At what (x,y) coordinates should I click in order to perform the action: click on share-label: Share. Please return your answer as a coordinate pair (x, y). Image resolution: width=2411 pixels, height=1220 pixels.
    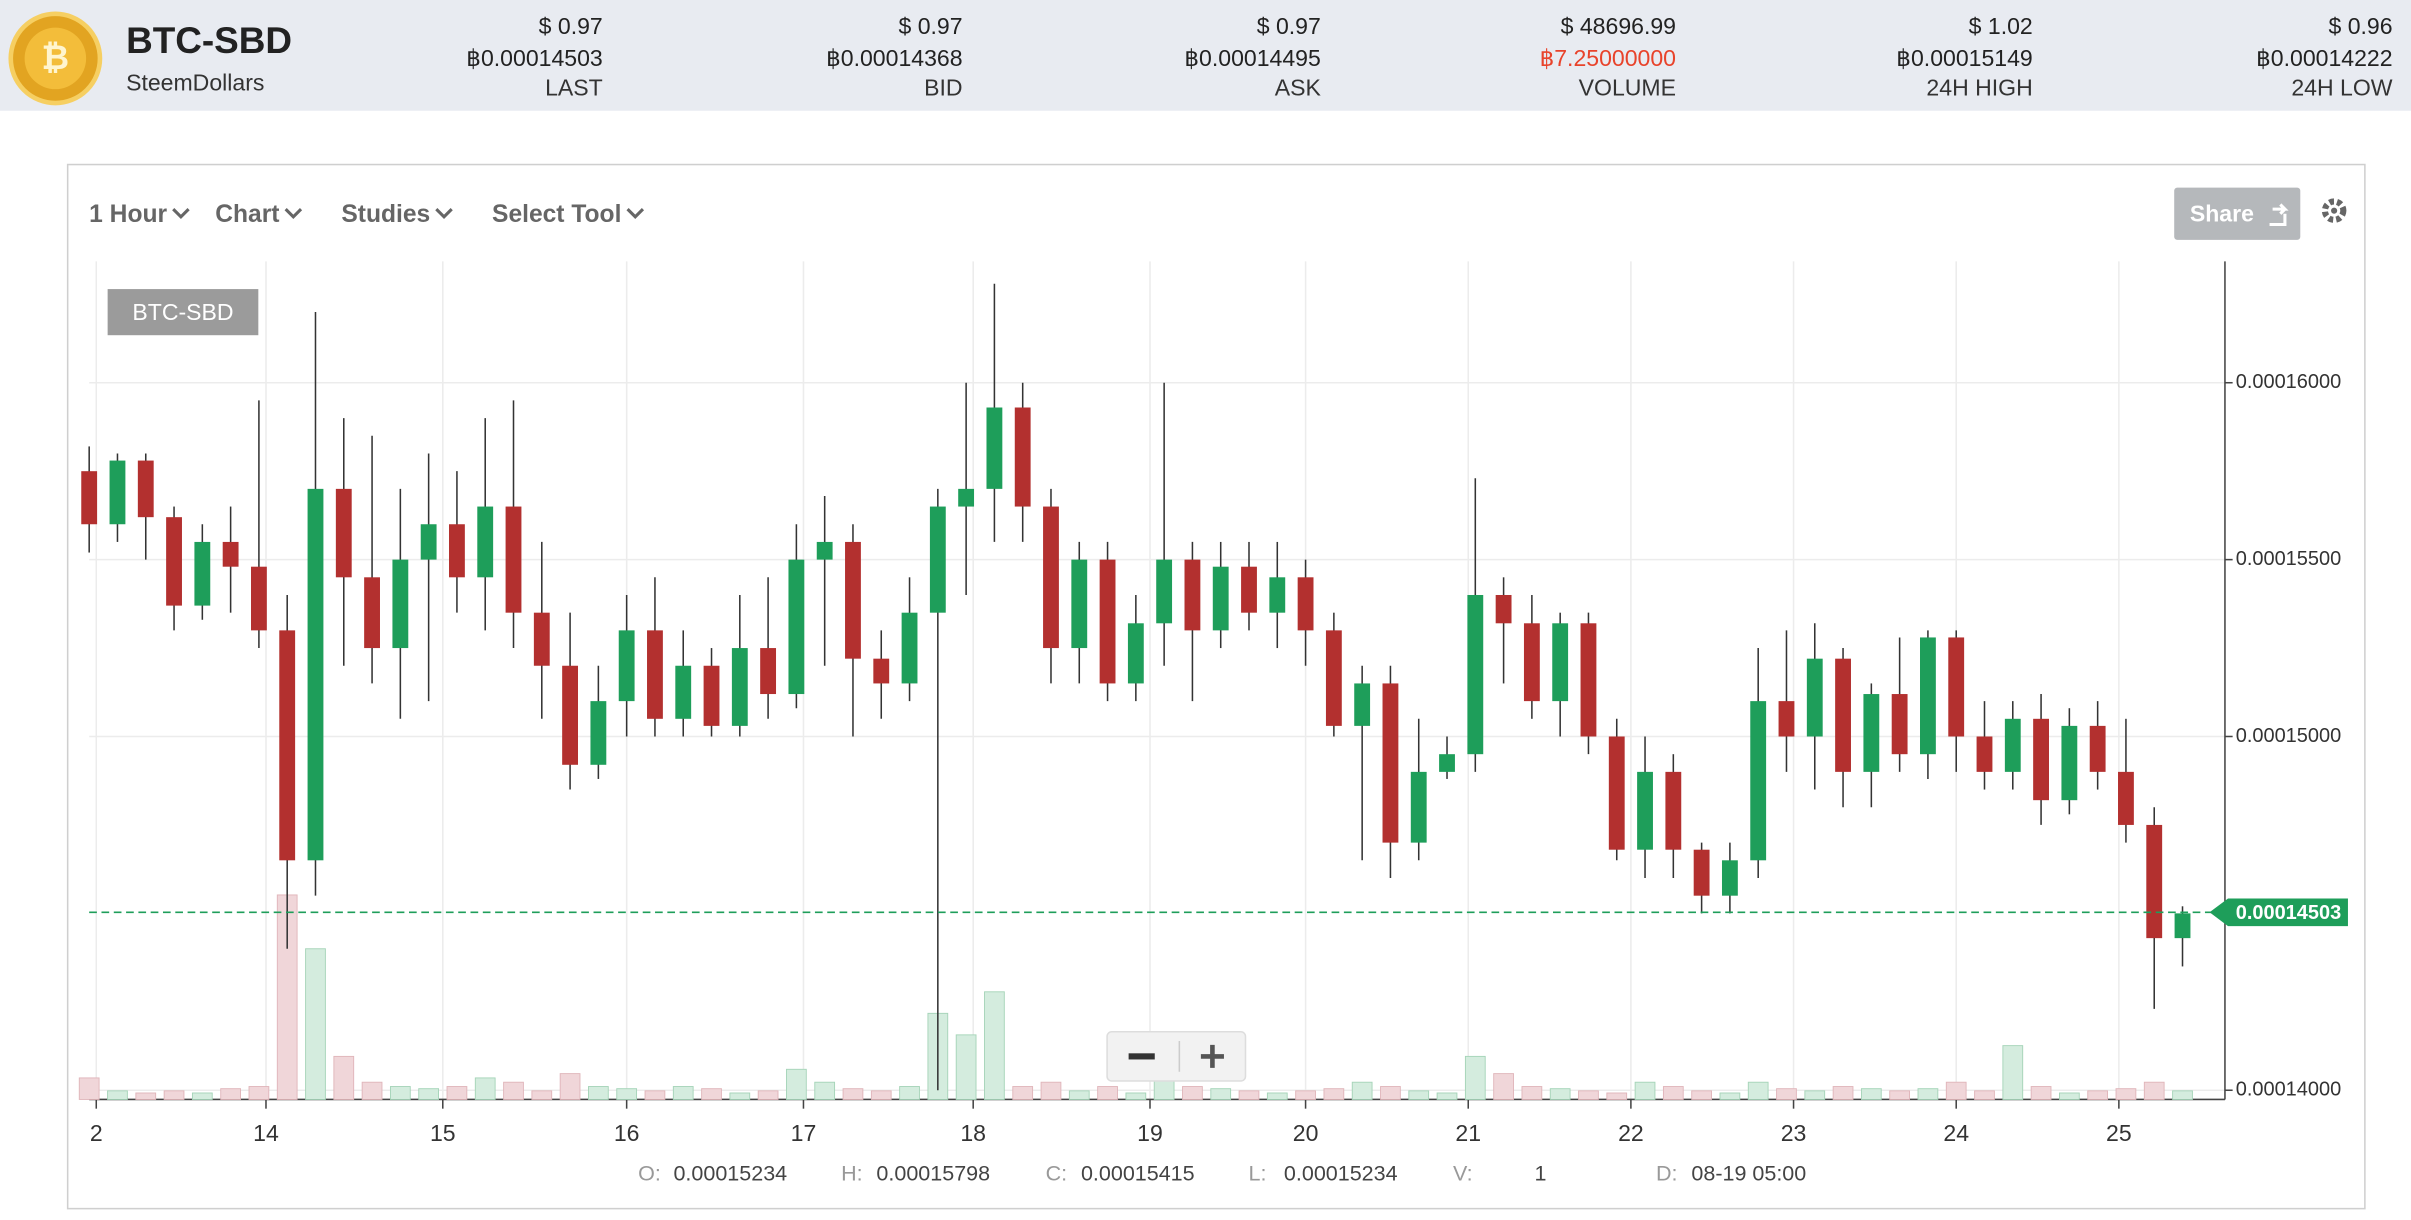
    Looking at the image, I should click on (2222, 213).